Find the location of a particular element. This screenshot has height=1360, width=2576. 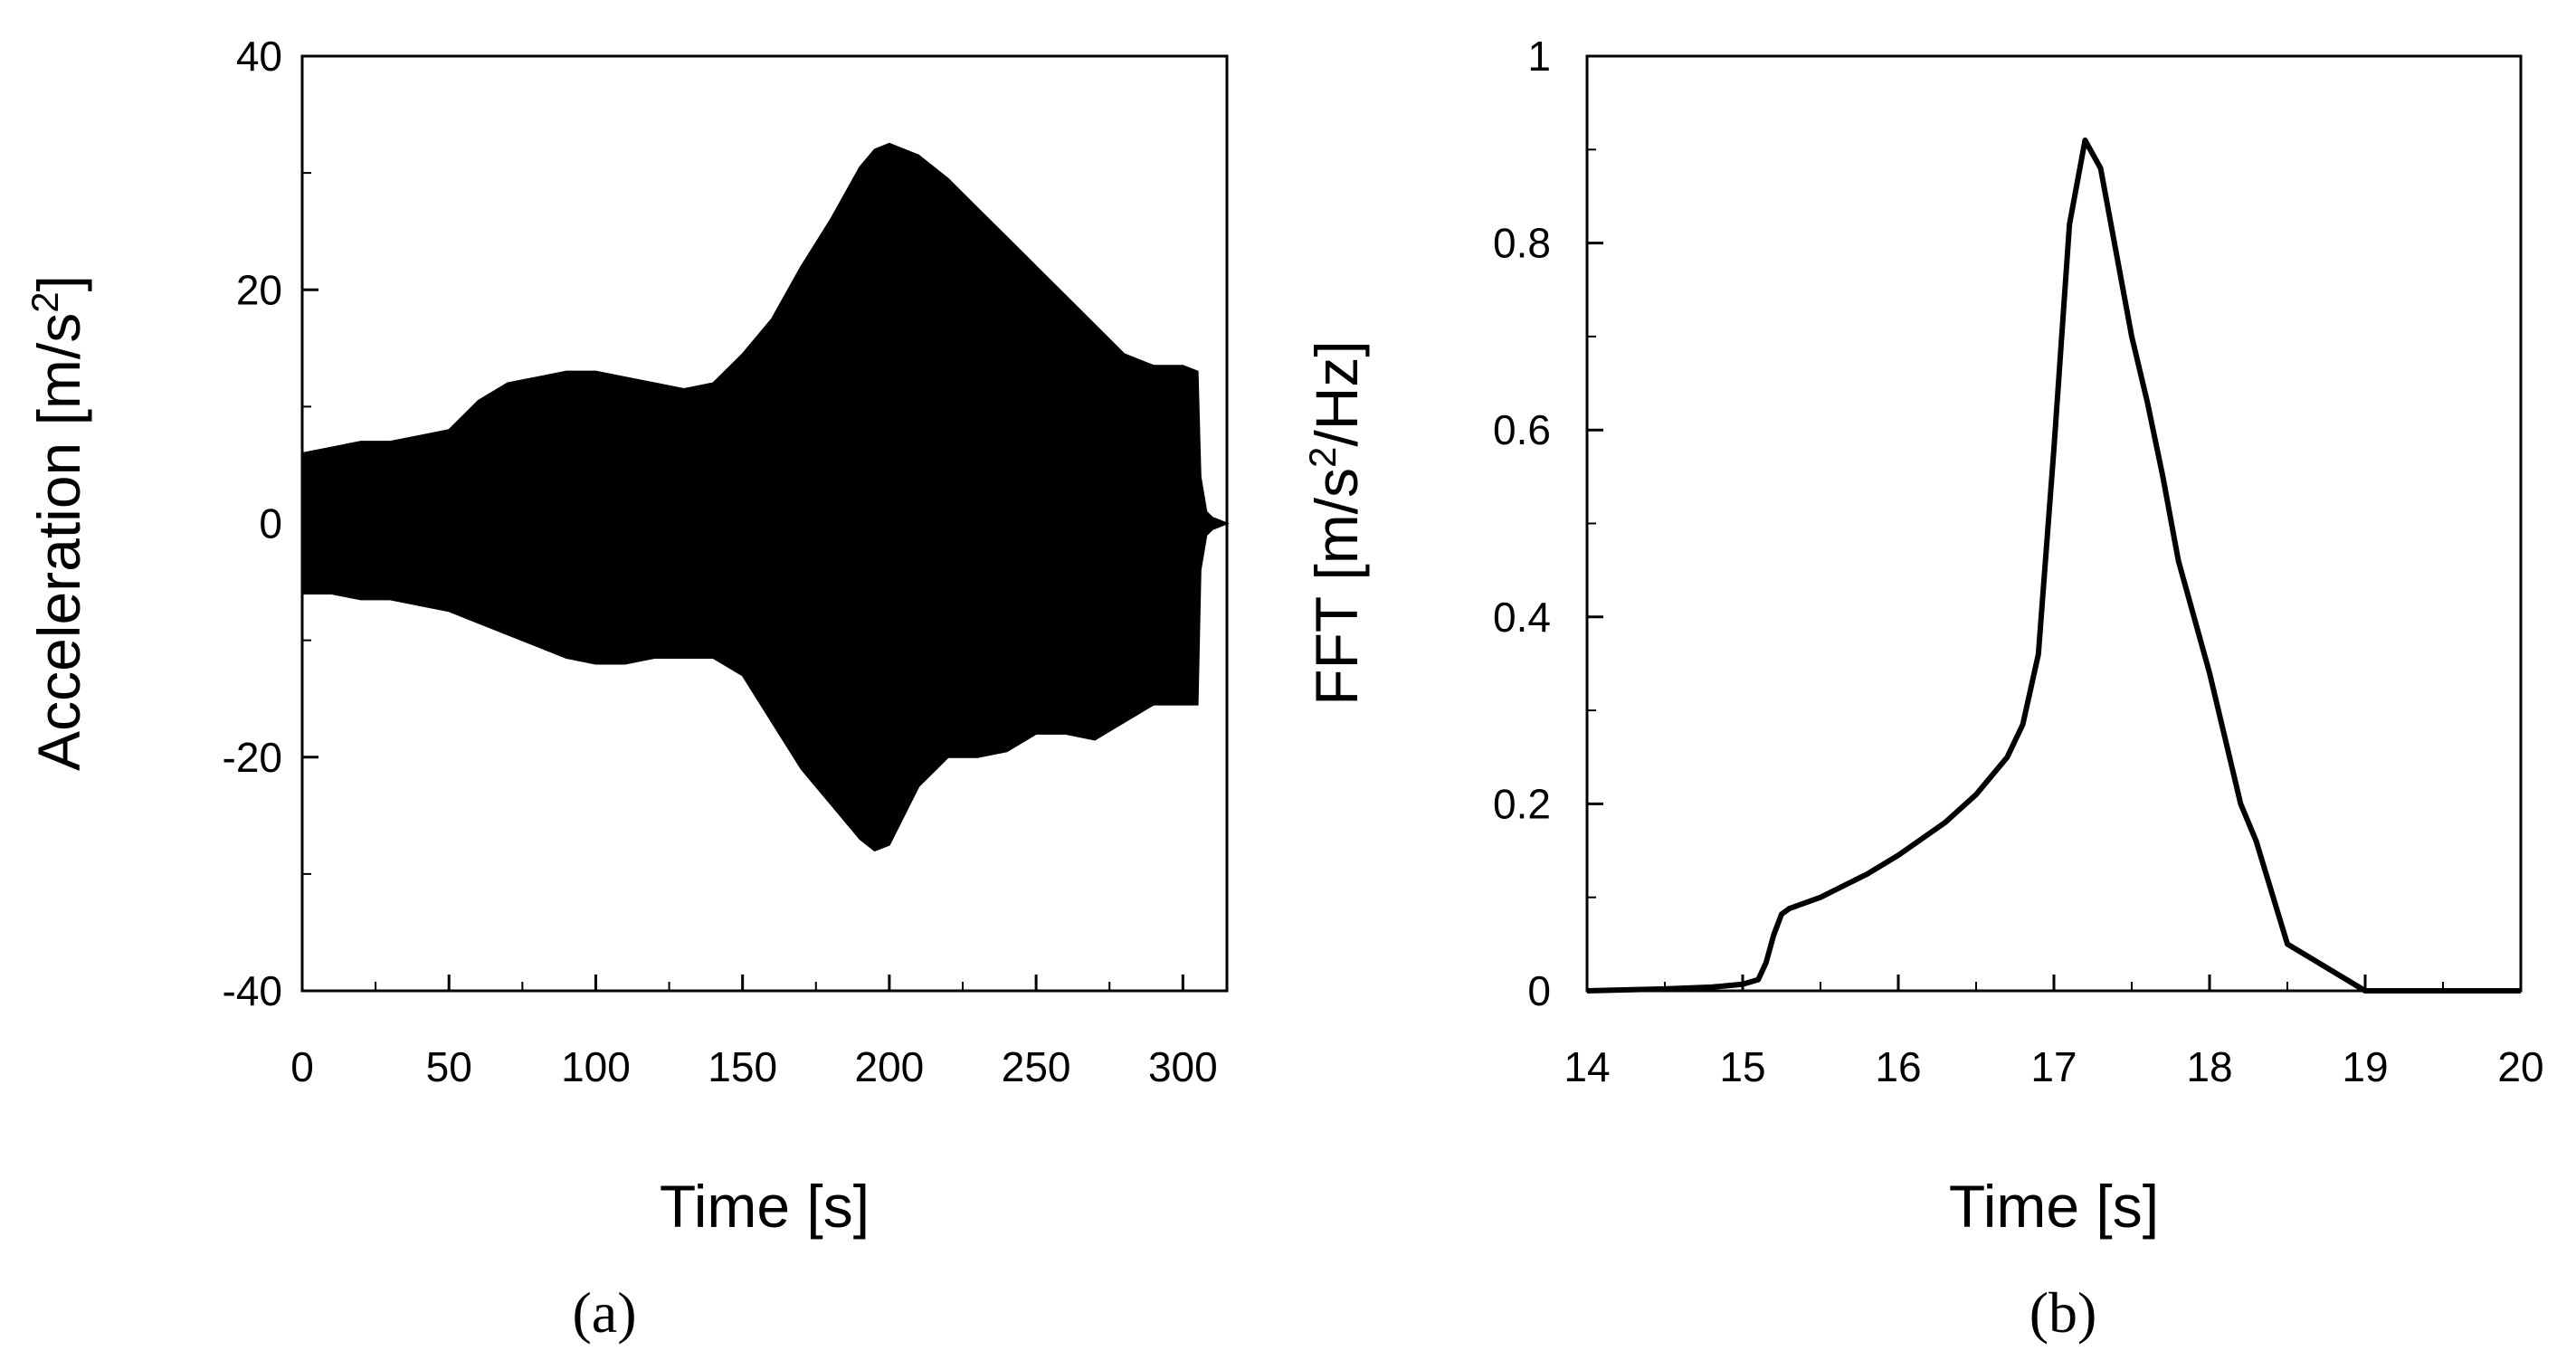

y-tick-label: 0.2 is located at coordinates (1522, 804).